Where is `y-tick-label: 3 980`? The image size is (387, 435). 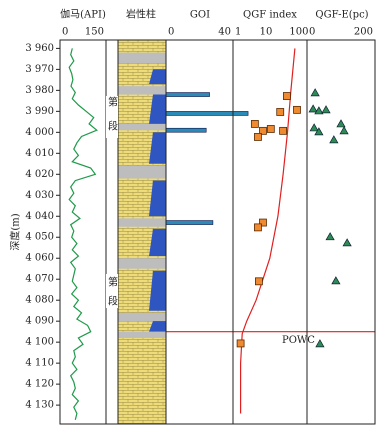 y-tick-label: 3 980 is located at coordinates (39, 90).